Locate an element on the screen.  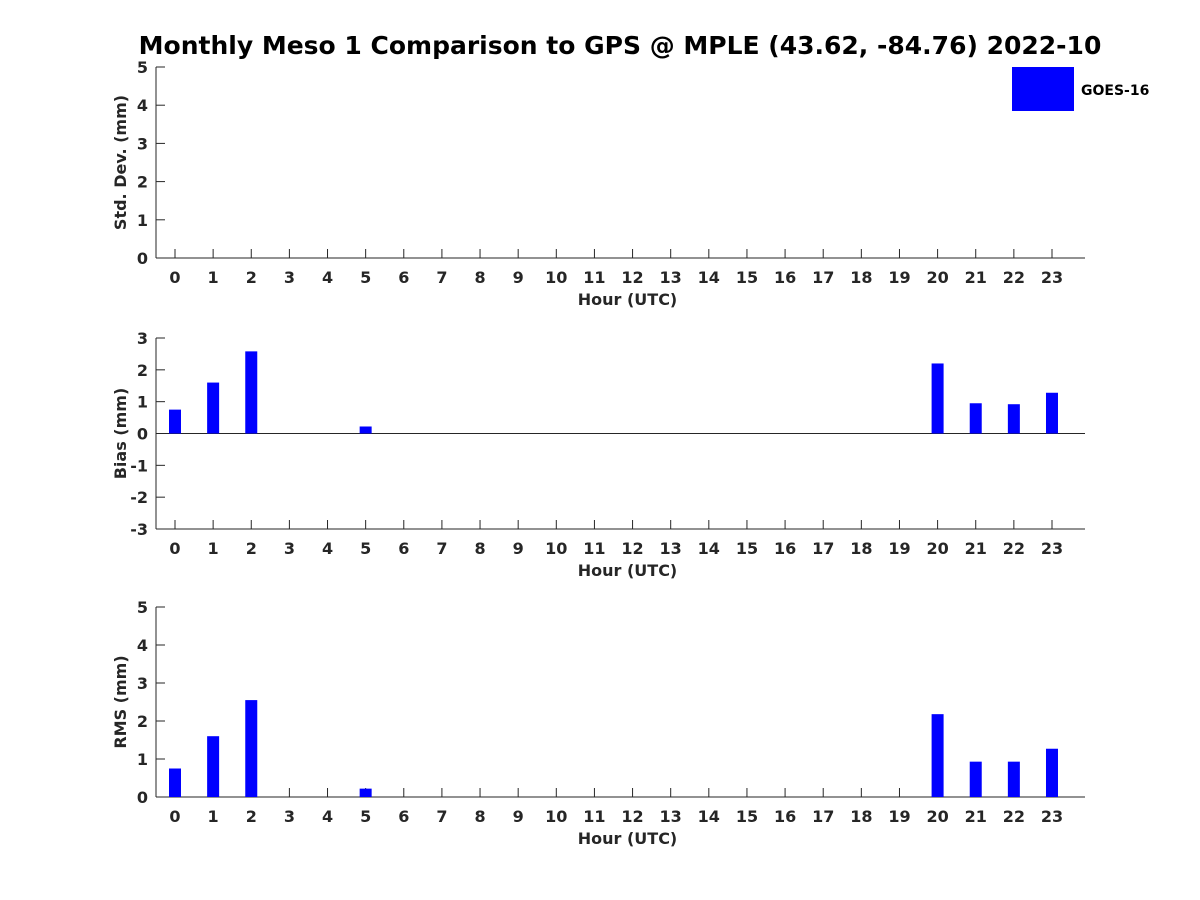
x-tick-label: 7 is located at coordinates (441, 816).